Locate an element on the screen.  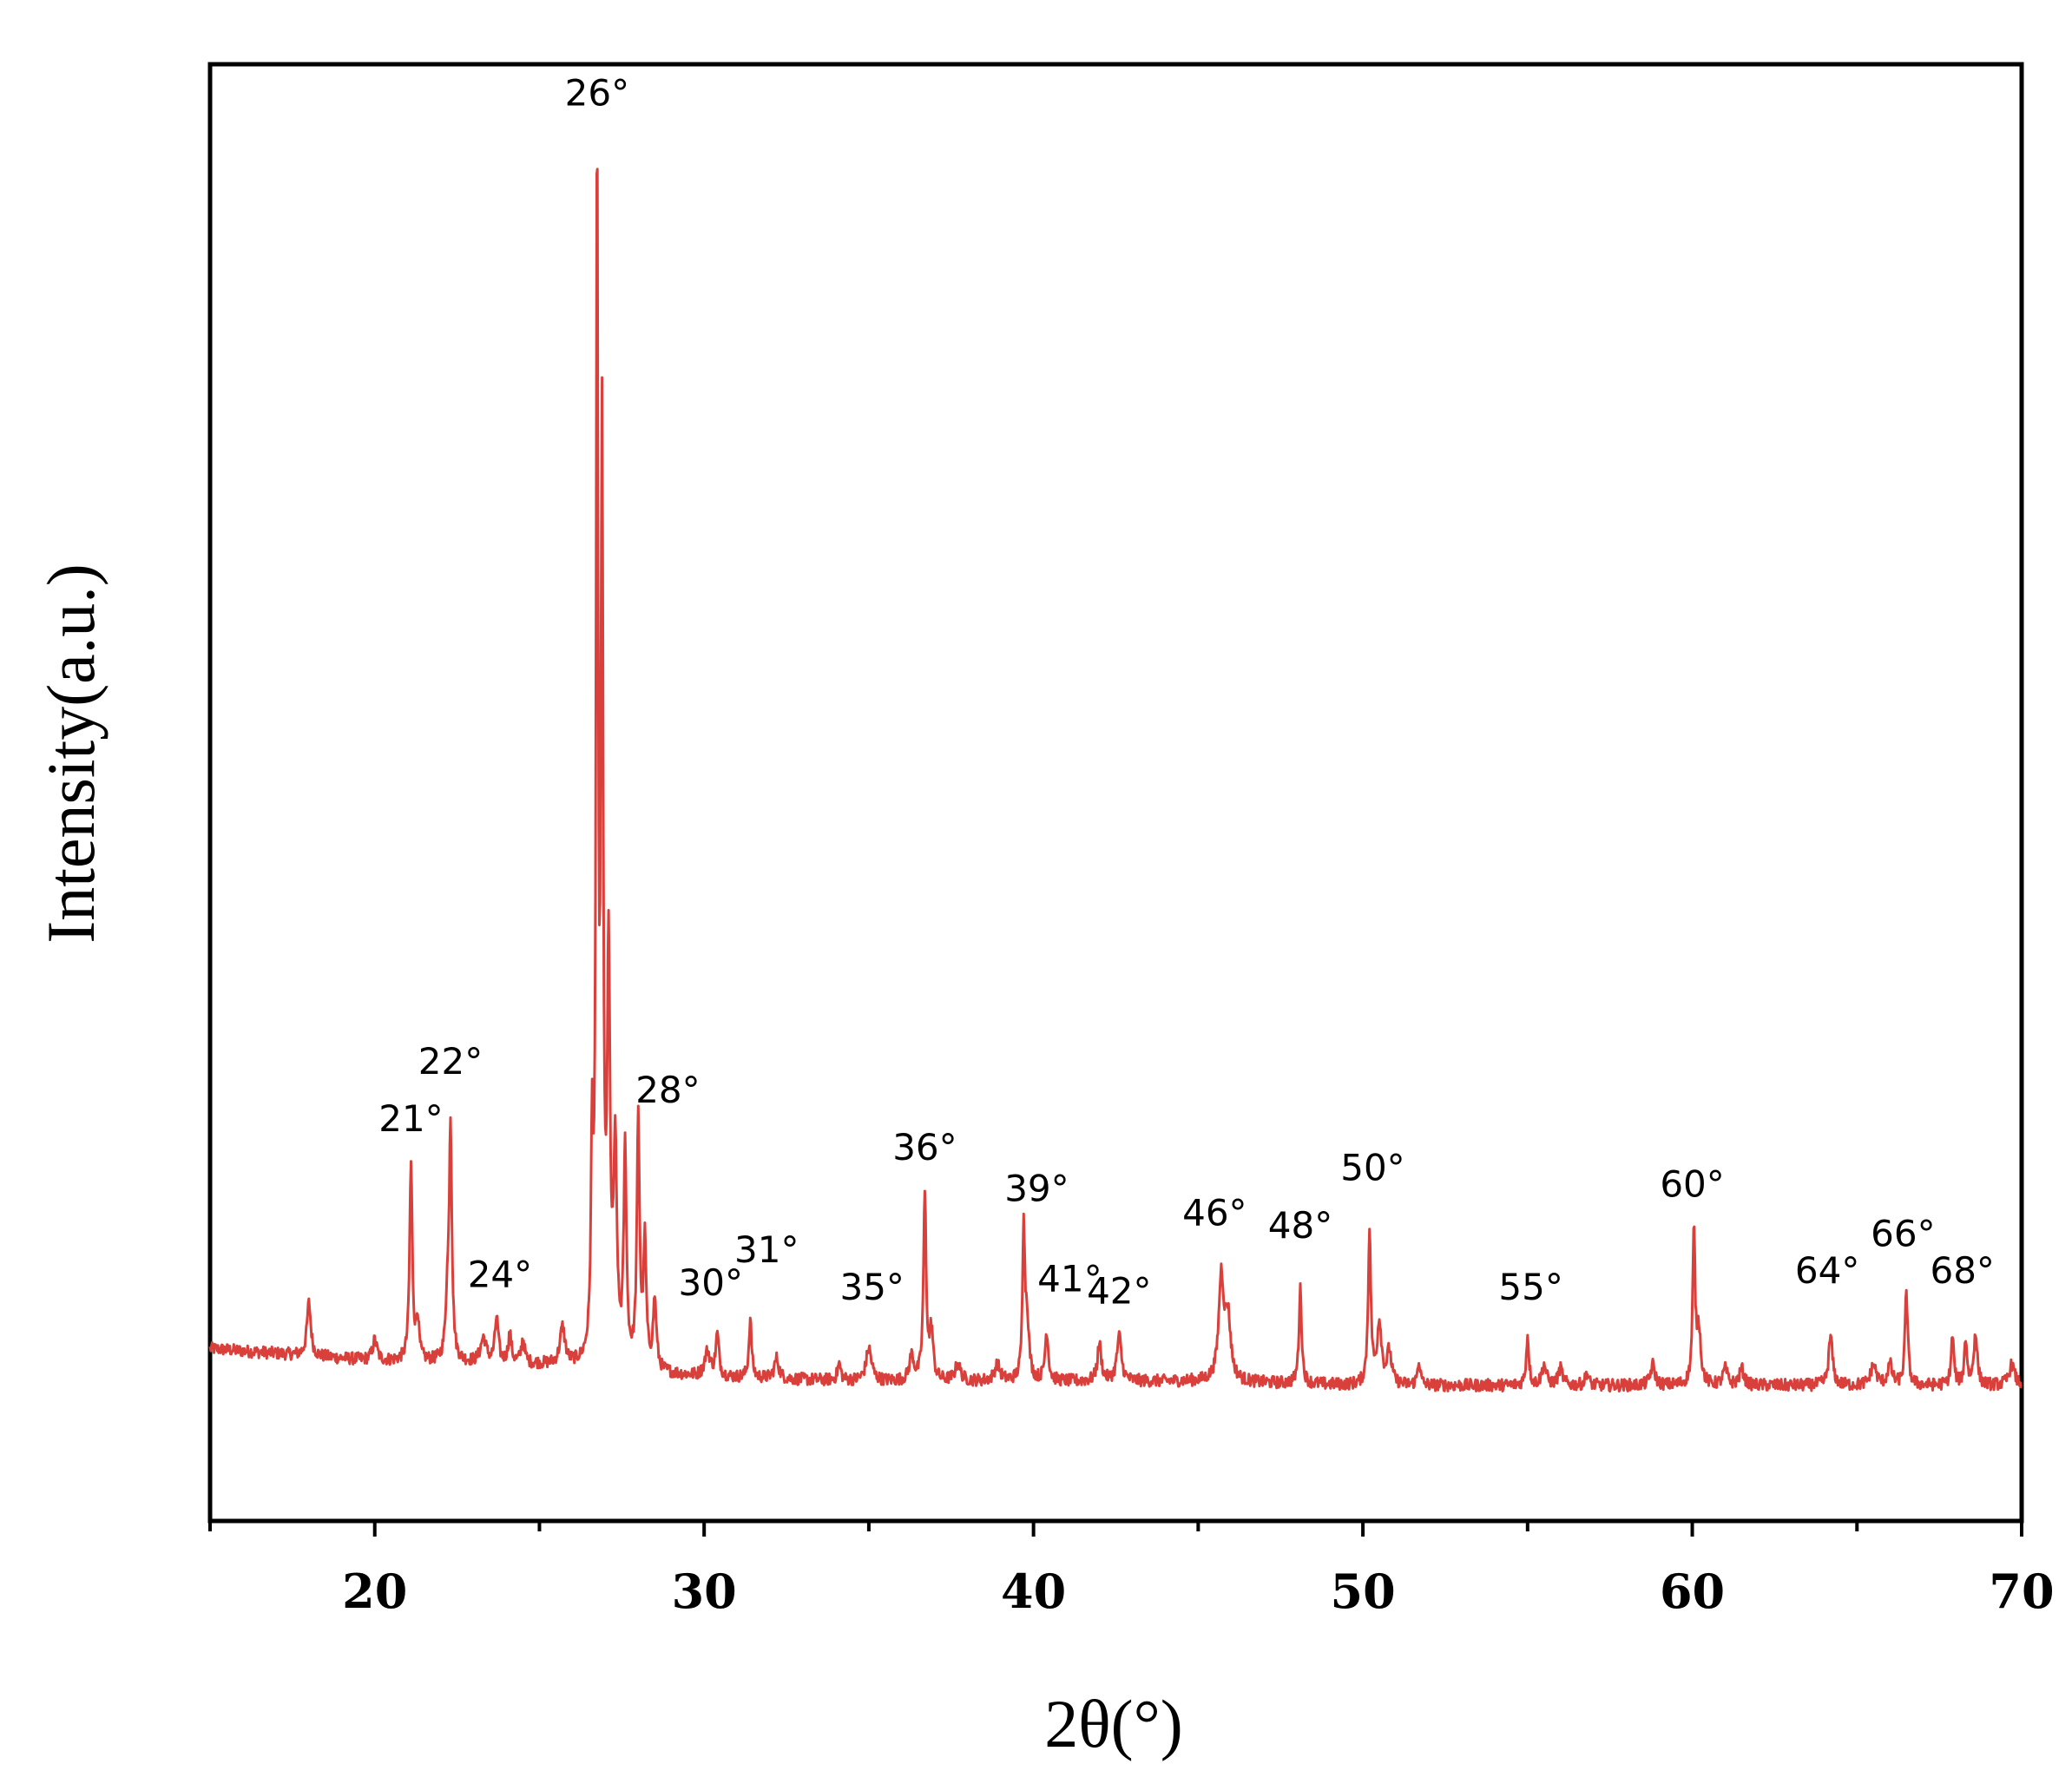
x-tick-label: 60 is located at coordinates (1692, 1591).